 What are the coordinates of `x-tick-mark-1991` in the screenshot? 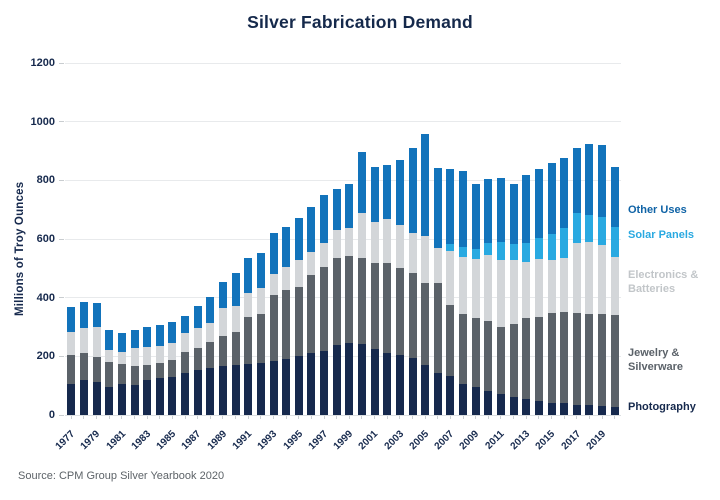 It's located at (248, 417).